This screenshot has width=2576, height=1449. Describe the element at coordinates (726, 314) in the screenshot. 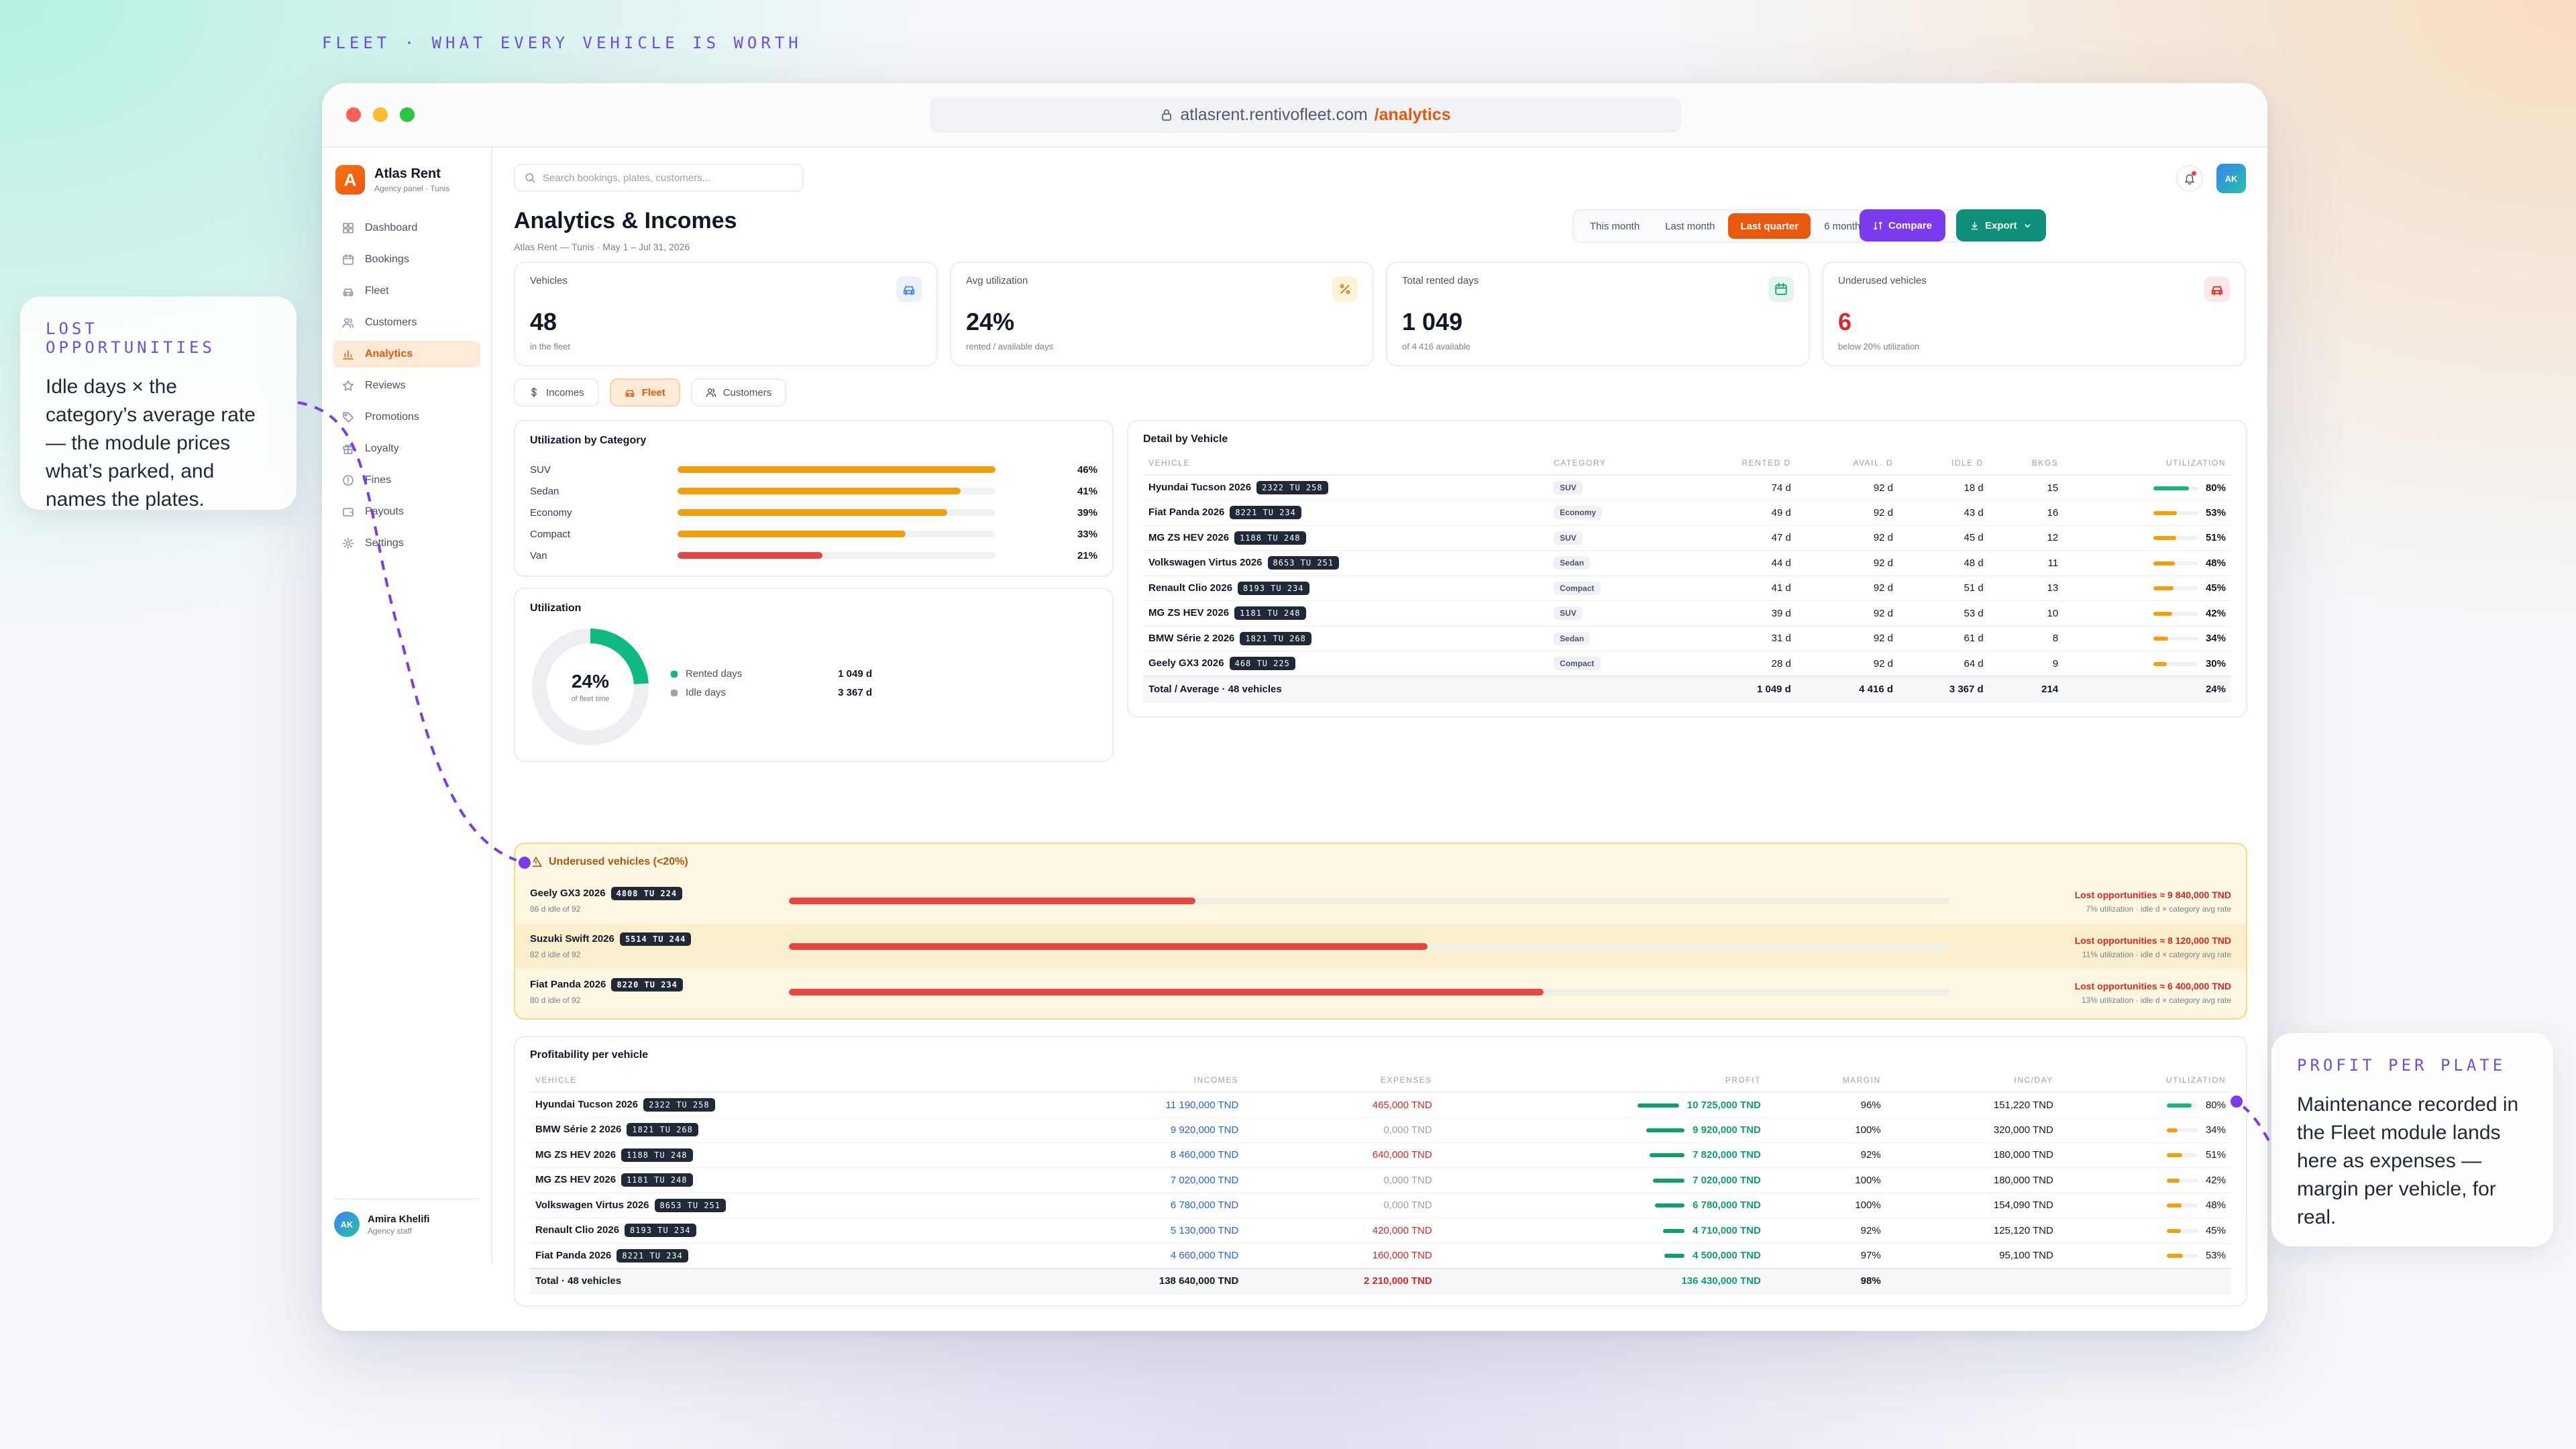

I see `kpi-card: Vehicles 48 in the fleet` at that location.